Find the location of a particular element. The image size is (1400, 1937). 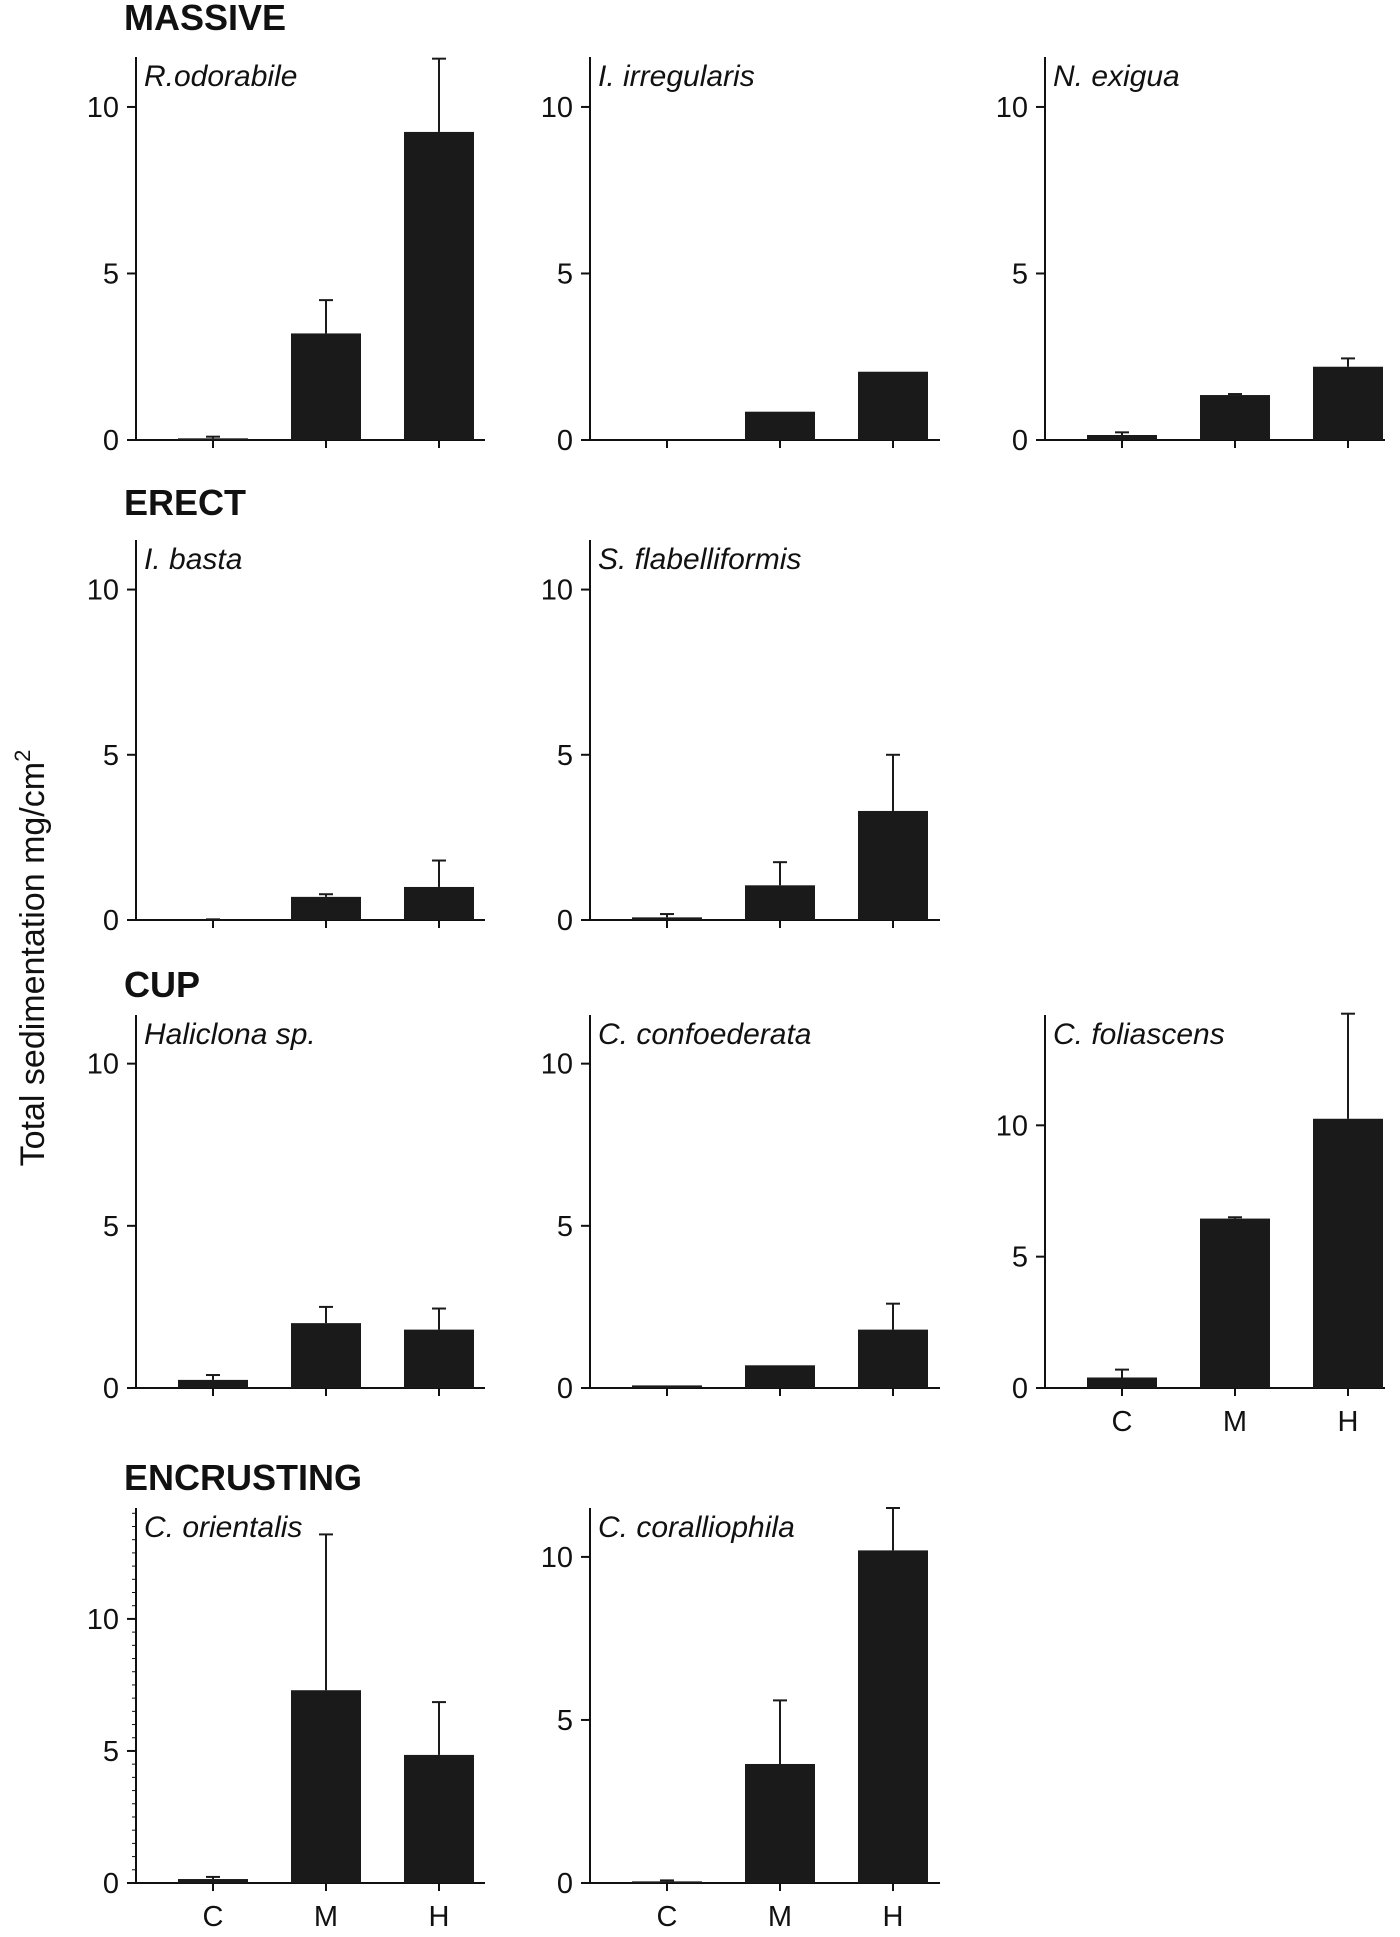

y-axis-label: Total sedimentation mg/cm2 is located at coordinates (31, 958).